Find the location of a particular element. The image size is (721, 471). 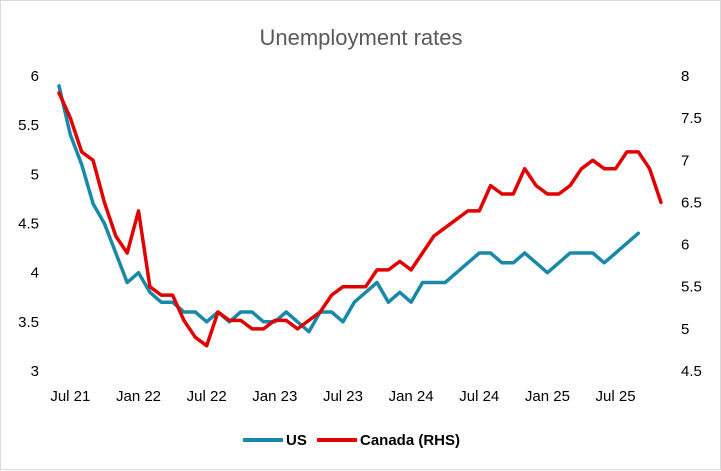

chart-title: Unemployment rates is located at coordinates (361, 37).